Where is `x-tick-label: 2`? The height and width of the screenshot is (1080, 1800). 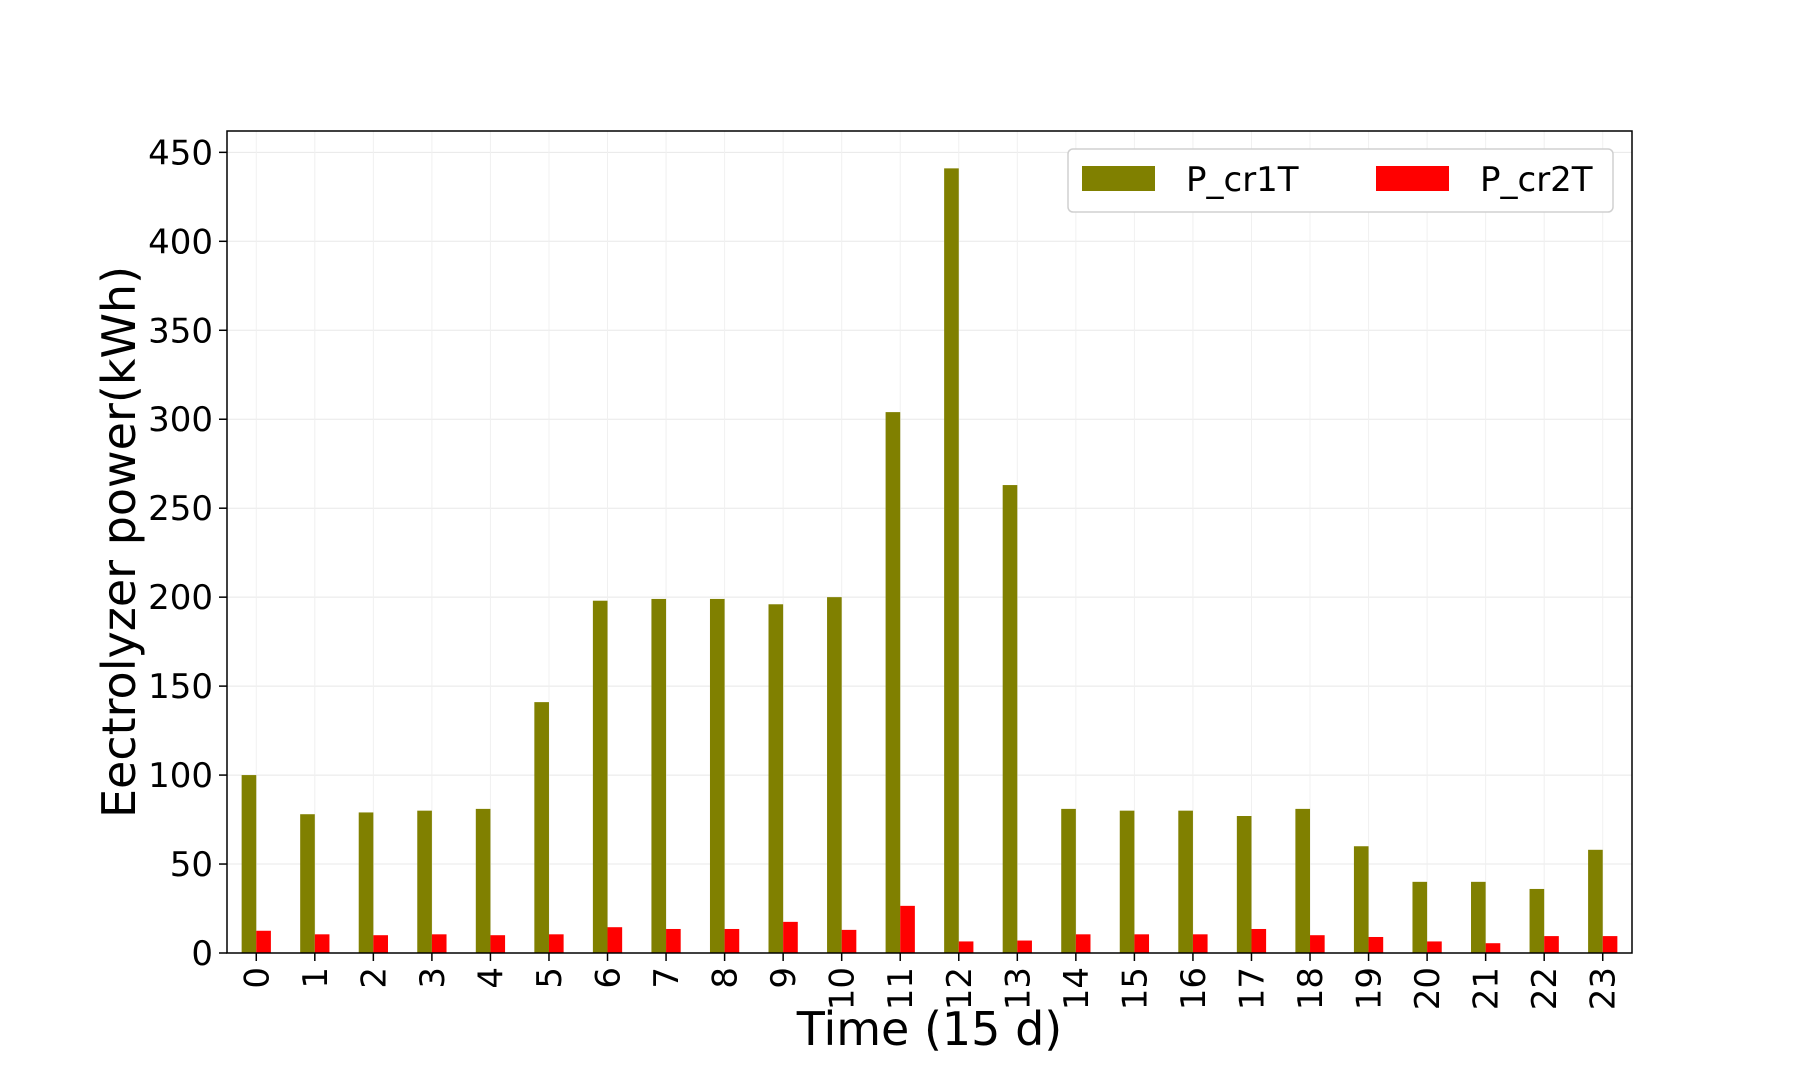
x-tick-label: 2 is located at coordinates (374, 978).